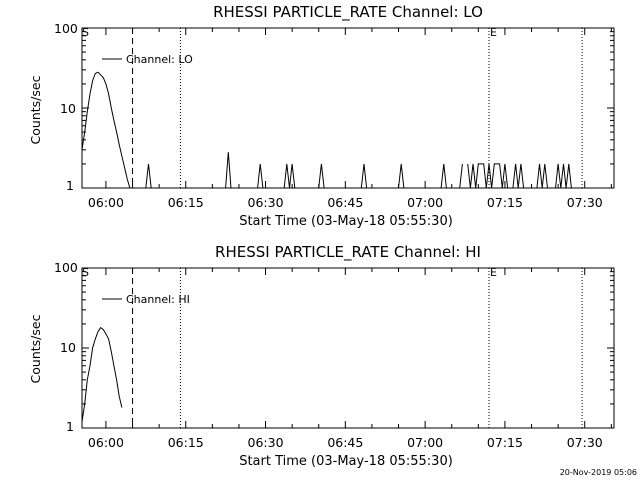 The width and height of the screenshot is (640, 480). I want to click on legend-label: Channel: LO, so click(159, 59).